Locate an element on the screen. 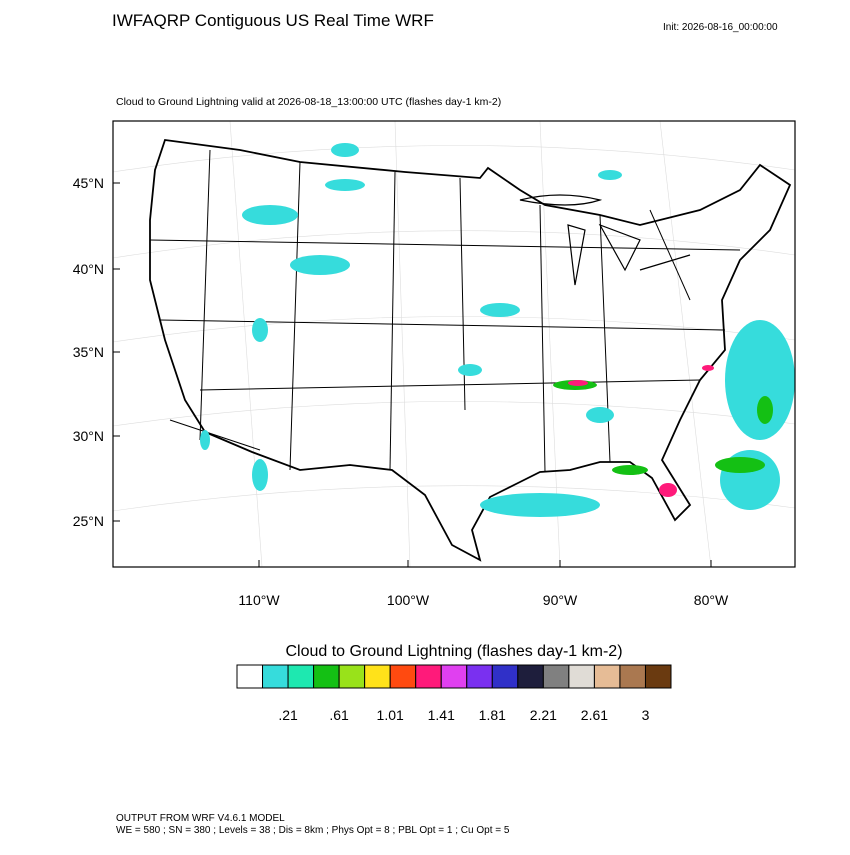 The image size is (850, 855). colorbar-label: .61 is located at coordinates (339, 715).